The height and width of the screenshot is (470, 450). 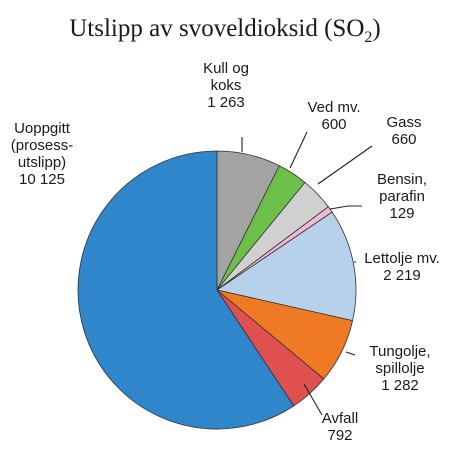 I want to click on slice-value-3: 129, so click(x=401, y=213).